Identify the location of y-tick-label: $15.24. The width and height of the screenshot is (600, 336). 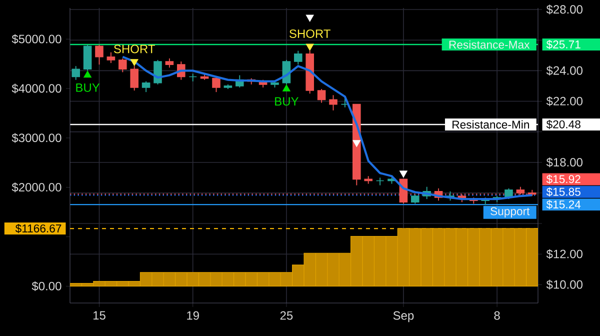
(563, 205).